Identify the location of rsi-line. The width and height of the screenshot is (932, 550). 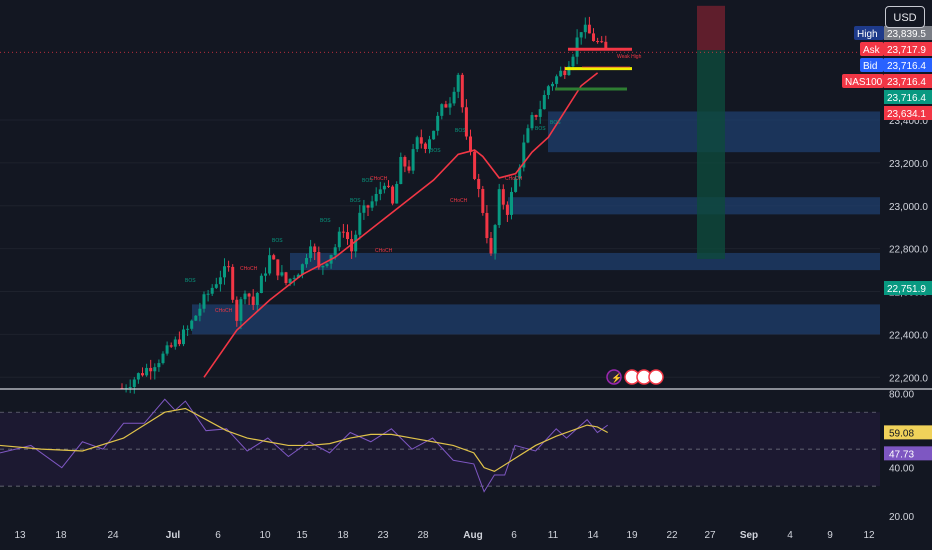
(304, 445).